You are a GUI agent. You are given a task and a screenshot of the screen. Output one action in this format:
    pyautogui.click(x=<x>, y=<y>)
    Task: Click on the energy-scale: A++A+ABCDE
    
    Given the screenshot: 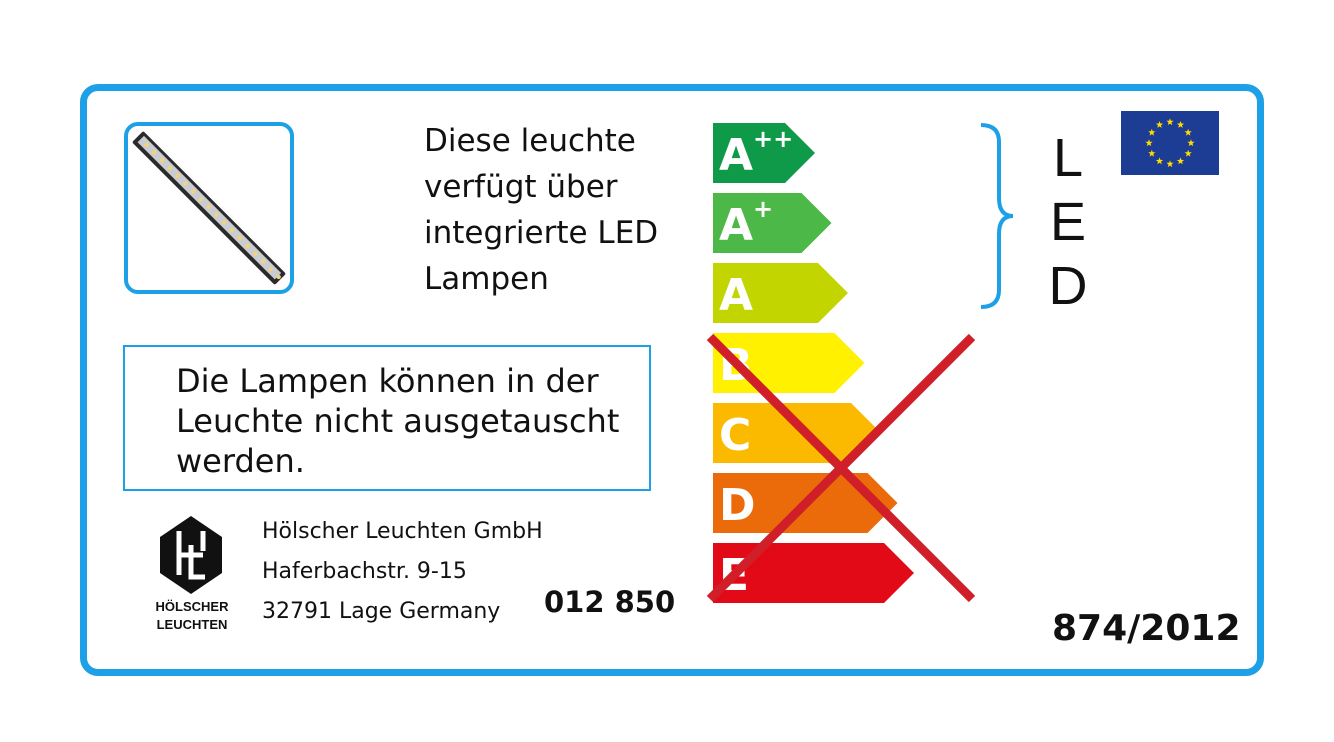 What is the action you would take?
    pyautogui.click(x=841, y=363)
    